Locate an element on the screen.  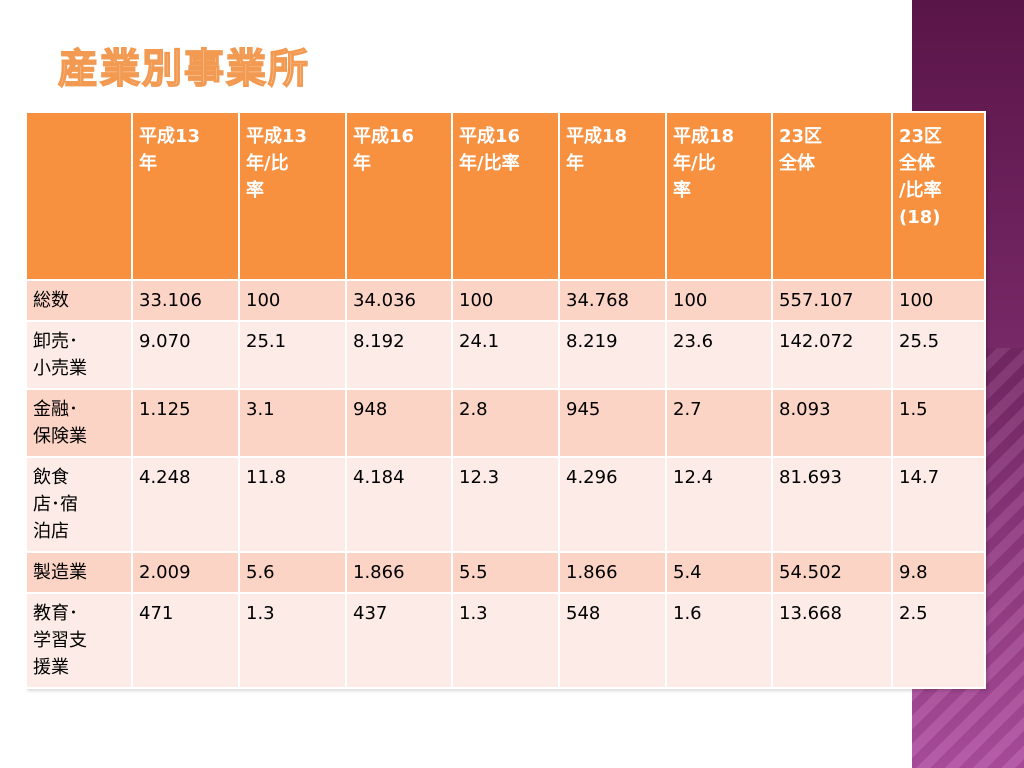
table-cell: 13.668 is located at coordinates (832, 640).